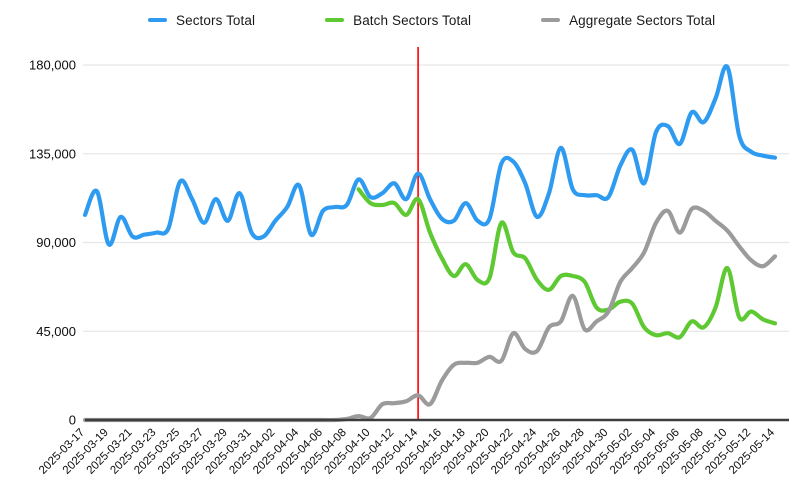 The height and width of the screenshot is (503, 800). I want to click on legend-item-0: Sectors Total, so click(201, 20).